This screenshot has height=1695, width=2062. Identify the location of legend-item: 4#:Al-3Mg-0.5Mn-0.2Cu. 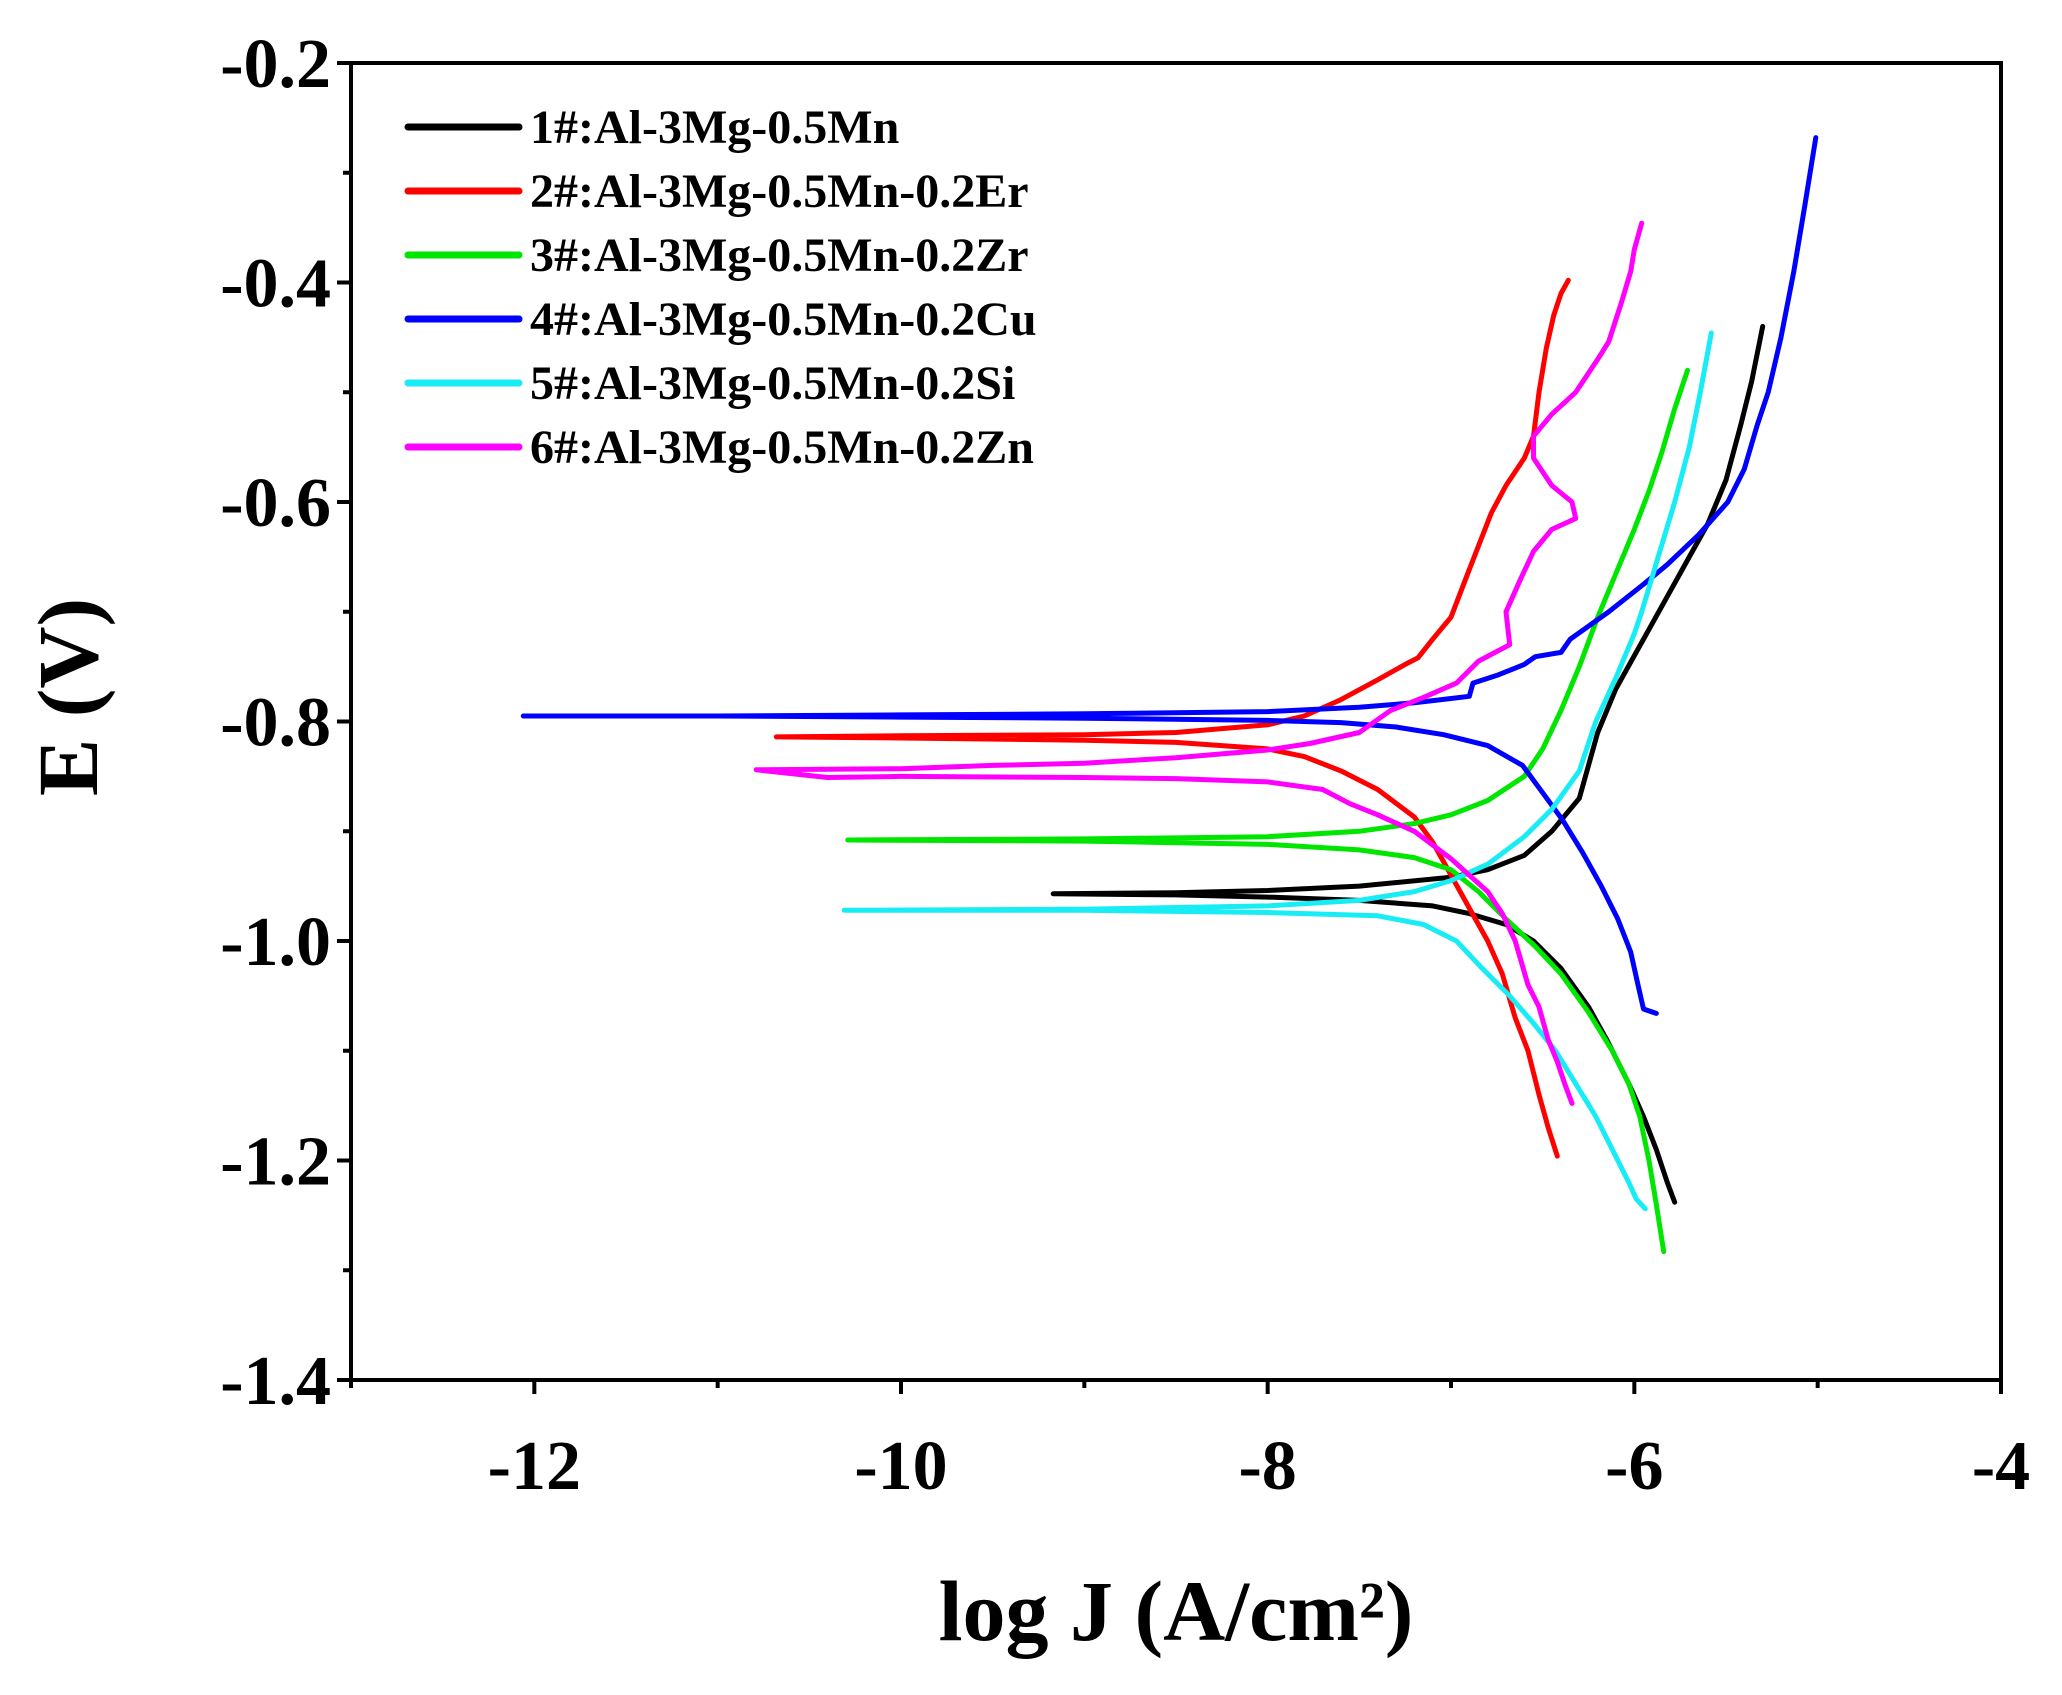
(720, 319).